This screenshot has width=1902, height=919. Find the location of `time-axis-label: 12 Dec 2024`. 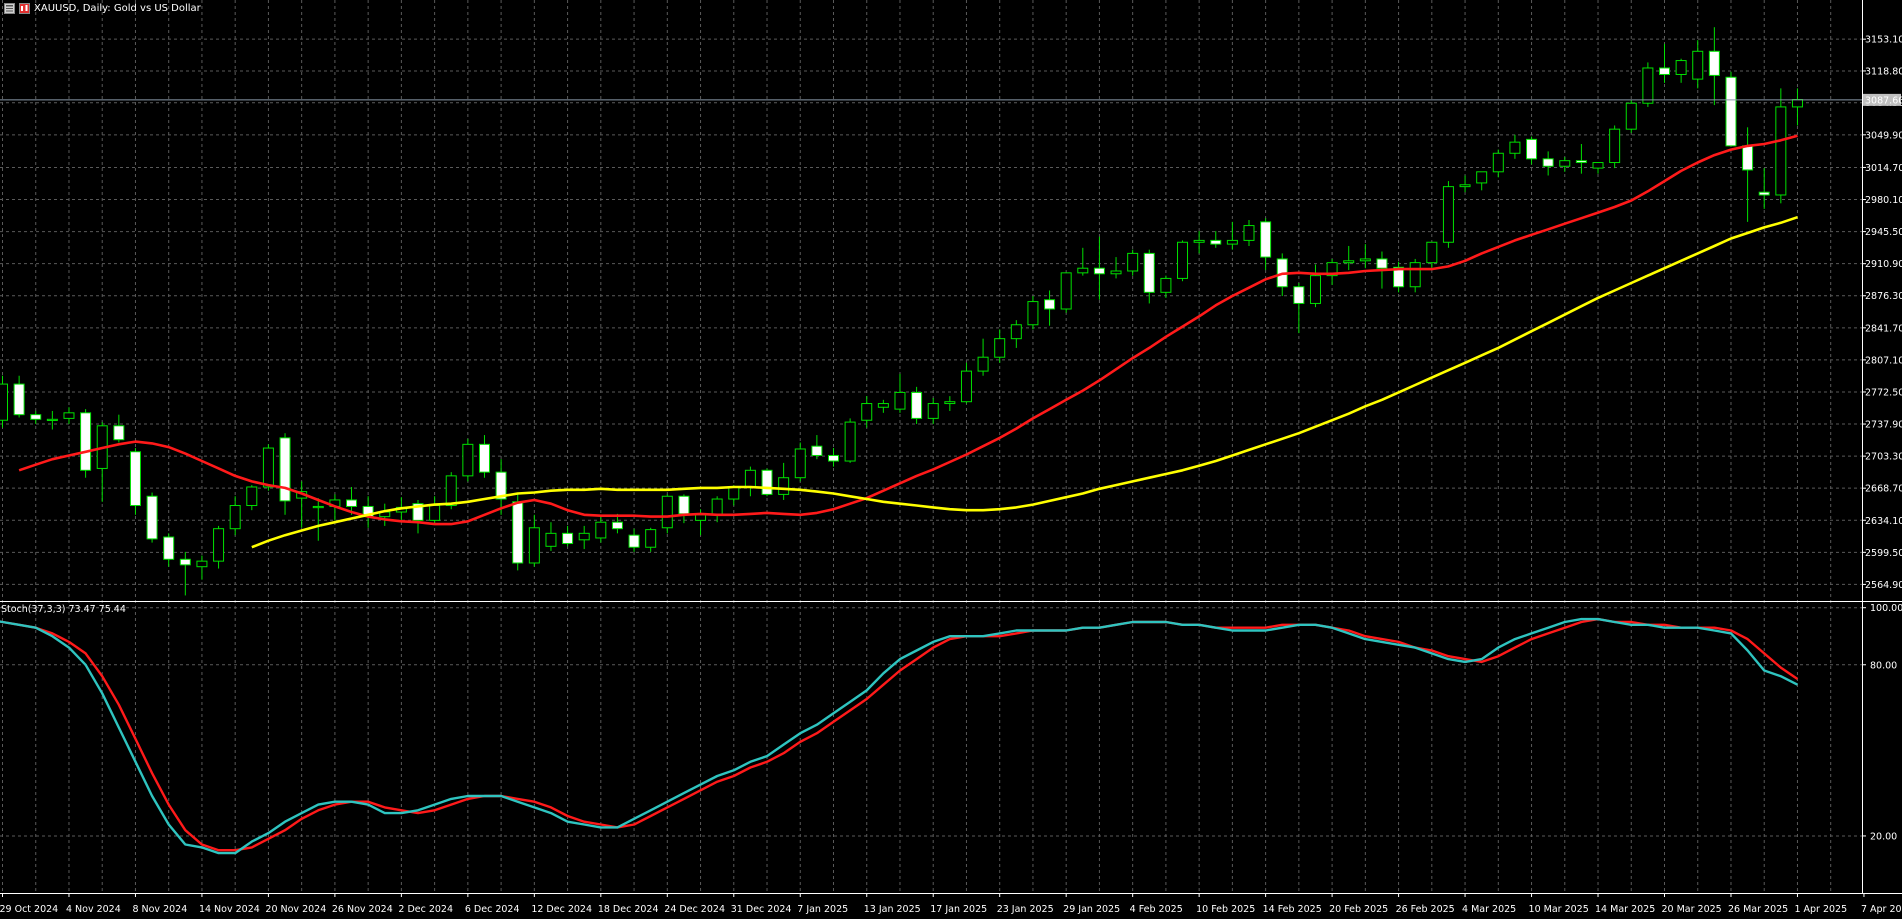

time-axis-label: 12 Dec 2024 is located at coordinates (561, 909).